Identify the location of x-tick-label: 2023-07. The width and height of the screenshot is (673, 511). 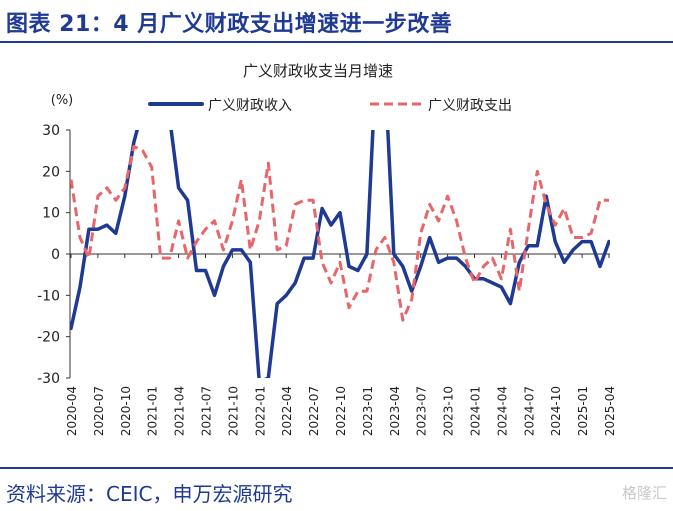
(422, 411).